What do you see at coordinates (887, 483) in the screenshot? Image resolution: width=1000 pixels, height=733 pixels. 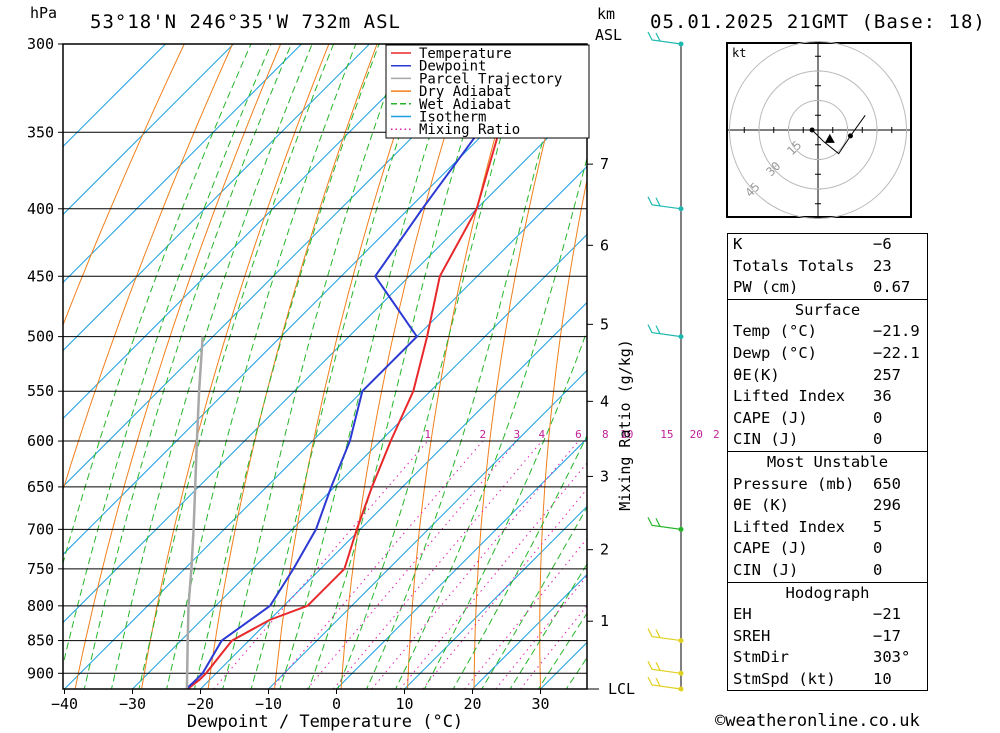 I see `most-unstable-index-value: 650` at bounding box center [887, 483].